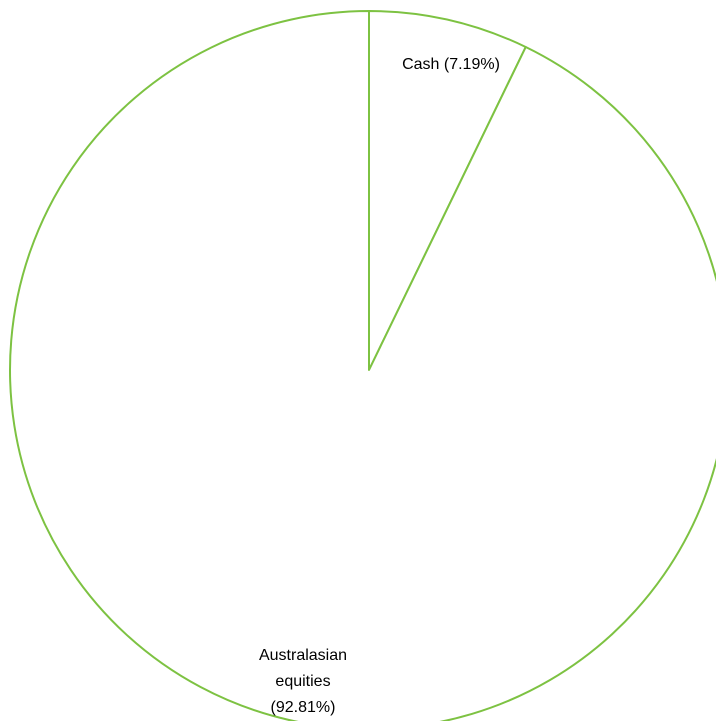  I want to click on slice-label-line: Australasian, so click(303, 655).